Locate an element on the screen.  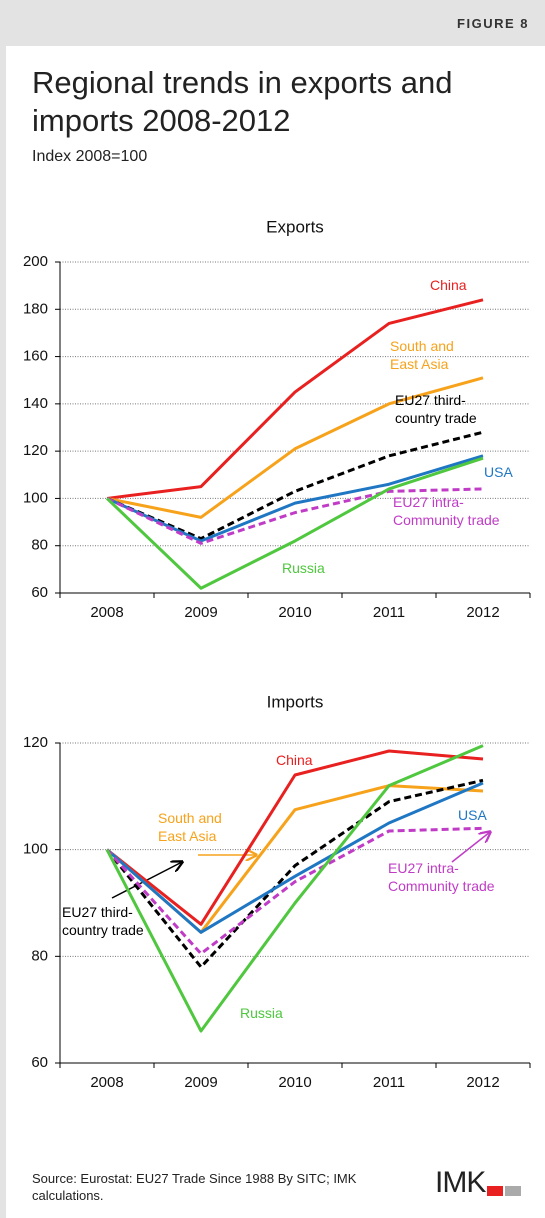
figure-label: FIGURE 8 is located at coordinates (493, 23).